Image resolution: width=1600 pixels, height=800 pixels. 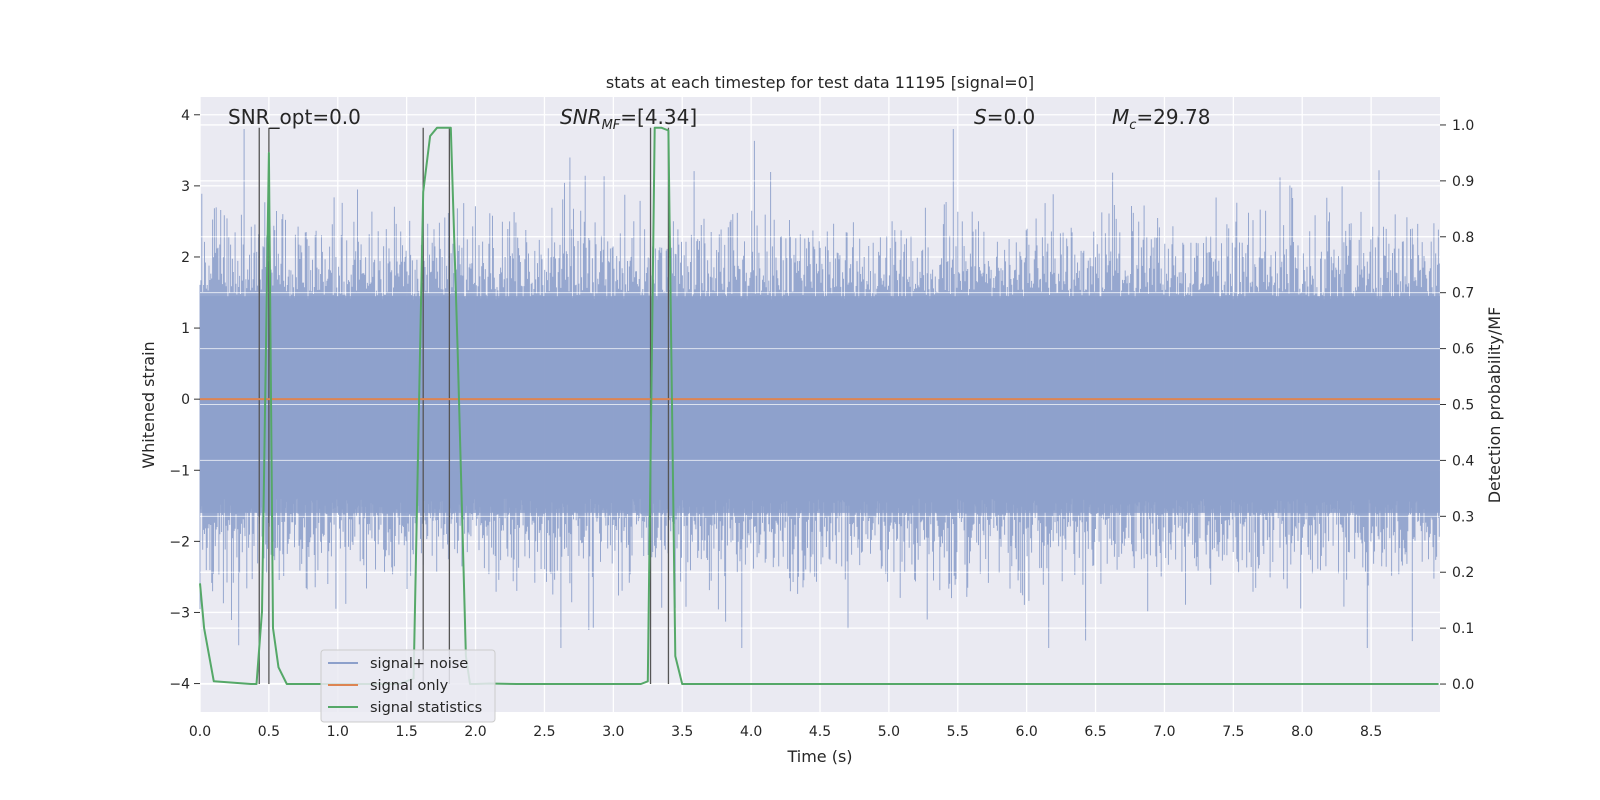 What do you see at coordinates (419, 664) in the screenshot?
I see `legend-label-signal-noise: signal+ noise` at bounding box center [419, 664].